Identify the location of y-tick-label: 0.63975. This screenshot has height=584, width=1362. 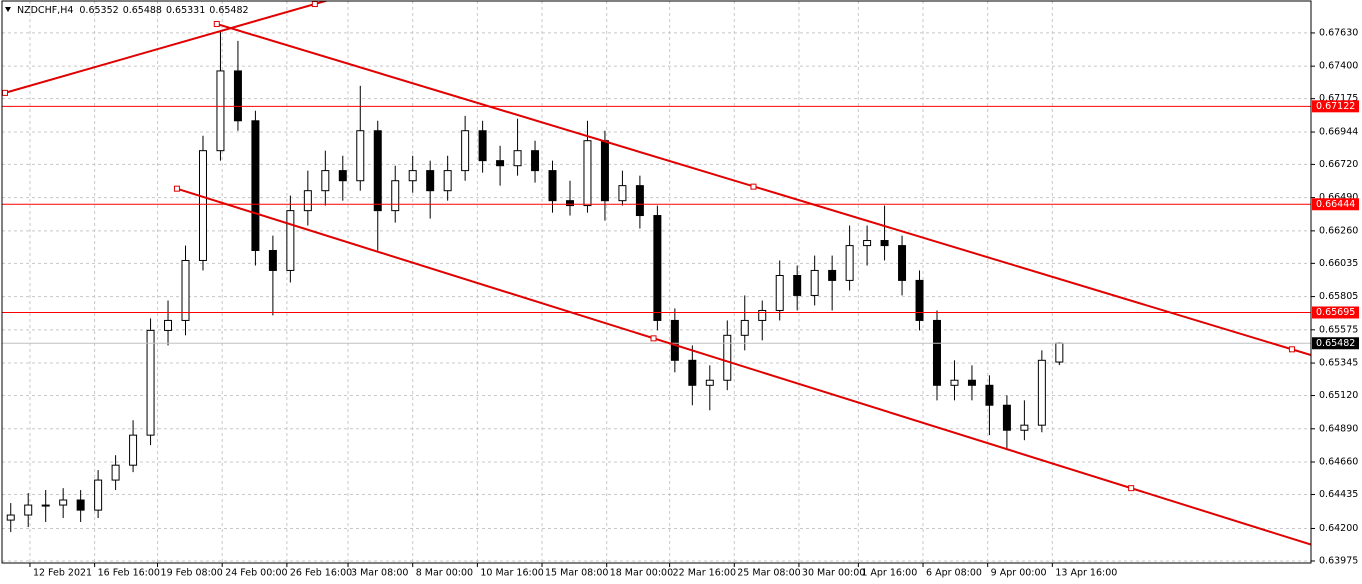
(1338, 560).